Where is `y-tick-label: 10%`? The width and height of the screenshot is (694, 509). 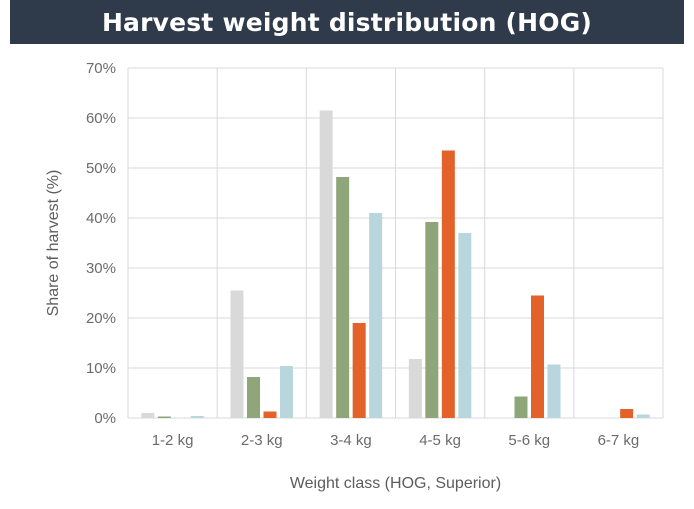 y-tick-label: 10% is located at coordinates (101, 368).